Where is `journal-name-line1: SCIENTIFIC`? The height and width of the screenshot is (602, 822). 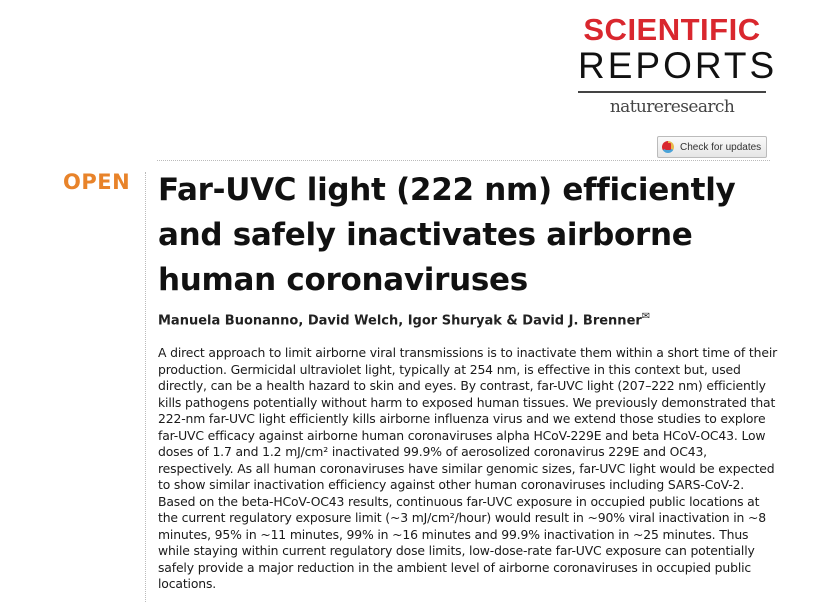
journal-name-line1: SCIENTIFIC is located at coordinates (672, 29).